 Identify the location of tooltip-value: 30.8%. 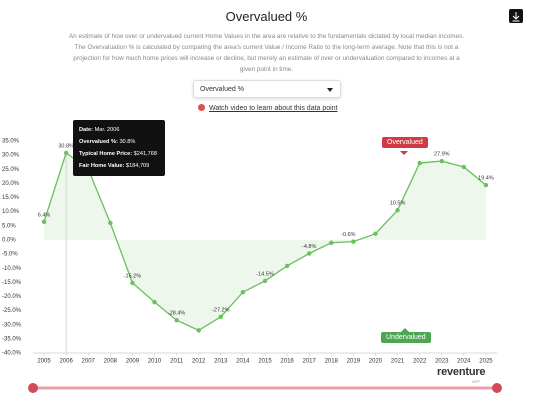
(127, 142).